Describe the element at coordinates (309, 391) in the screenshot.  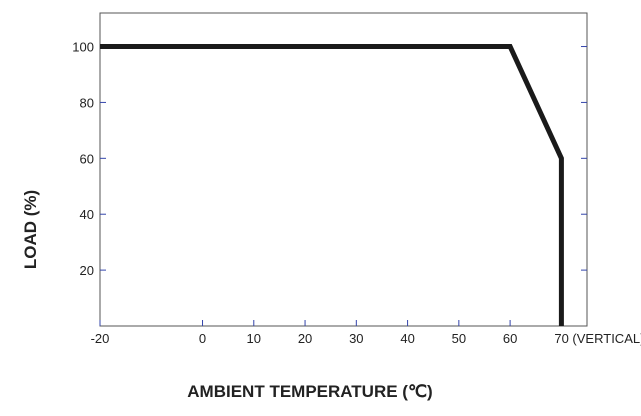
I see `x-axis-title: AMBIENT TEMPERATURE (℃)` at that location.